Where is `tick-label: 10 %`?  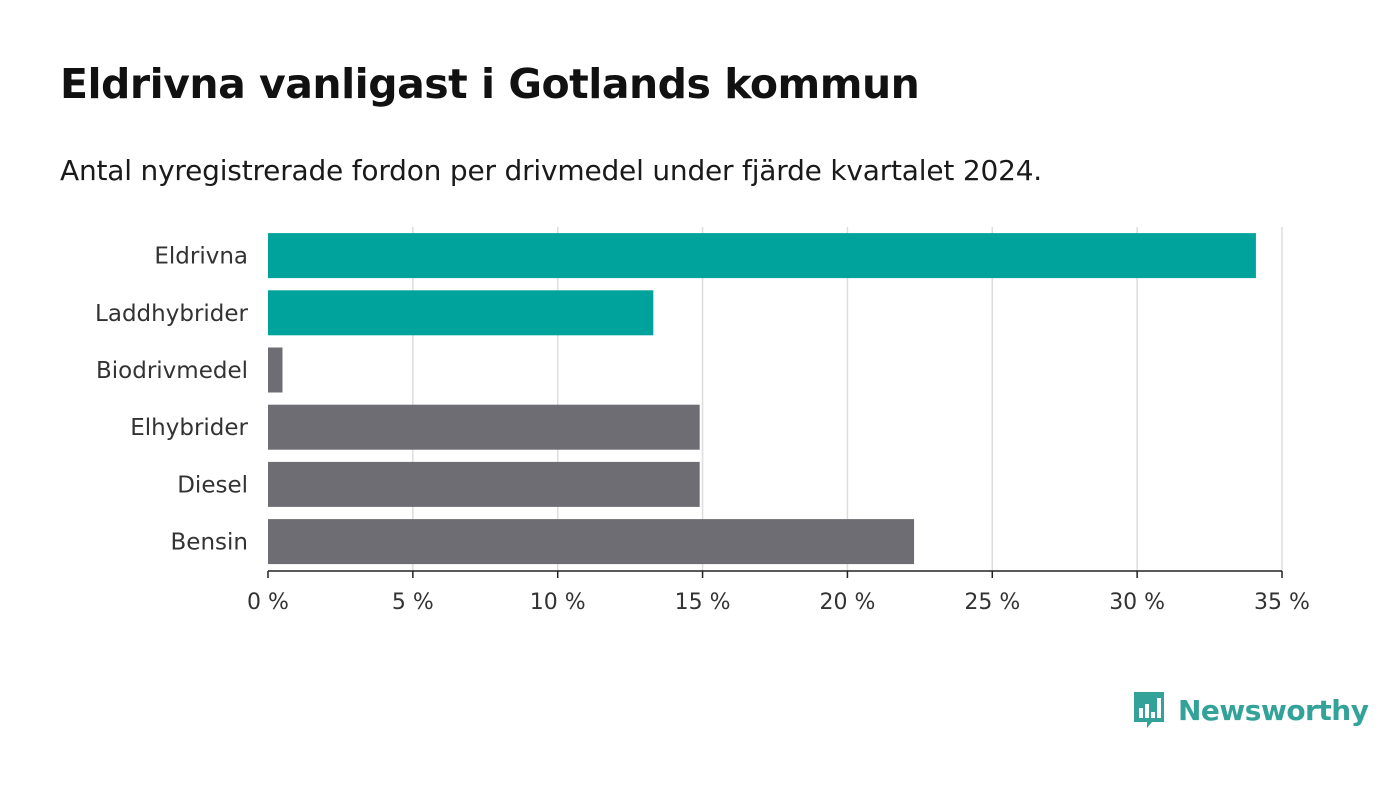
tick-label: 10 % is located at coordinates (558, 602).